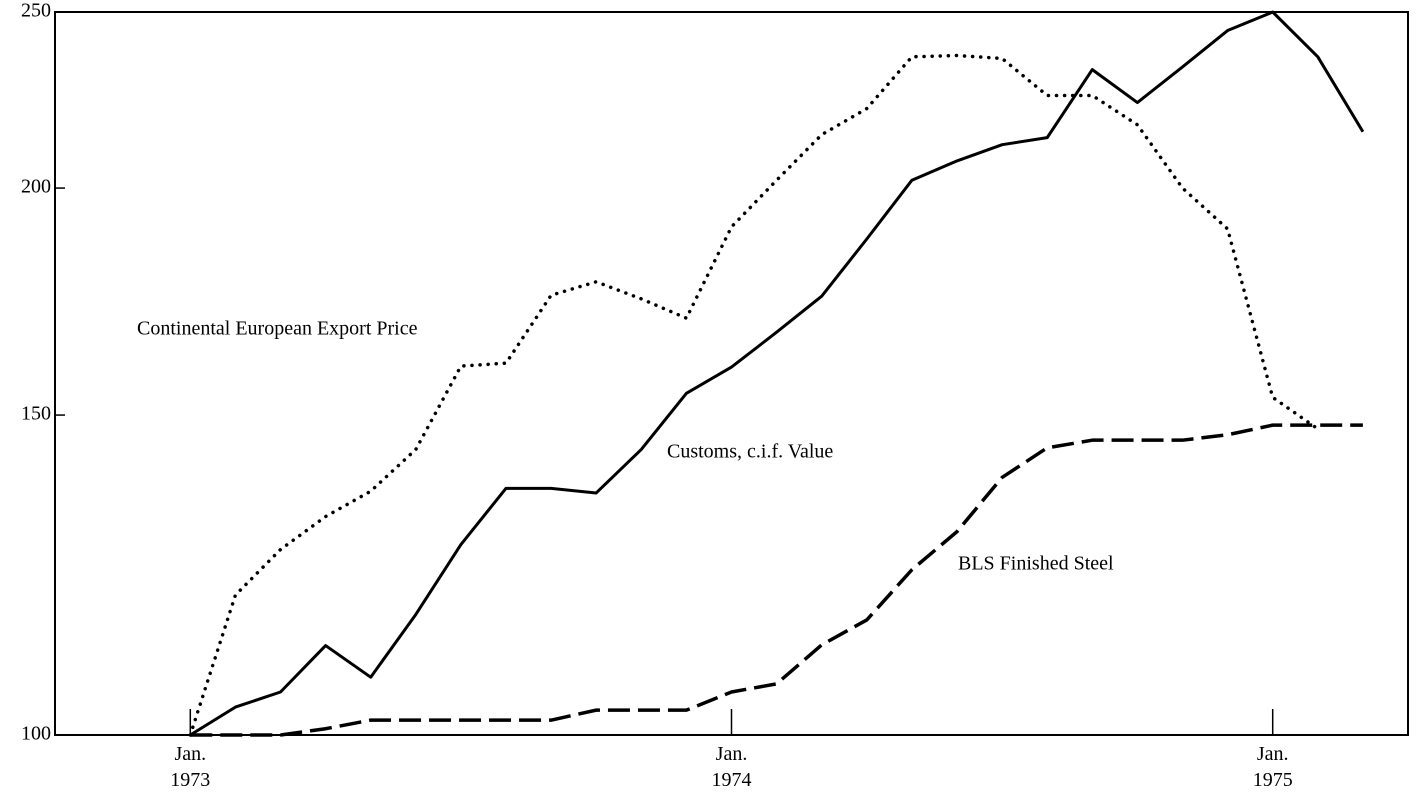 The width and height of the screenshot is (1416, 800). Describe the element at coordinates (36, 11) in the screenshot. I see `y-tick-label: 250` at that location.